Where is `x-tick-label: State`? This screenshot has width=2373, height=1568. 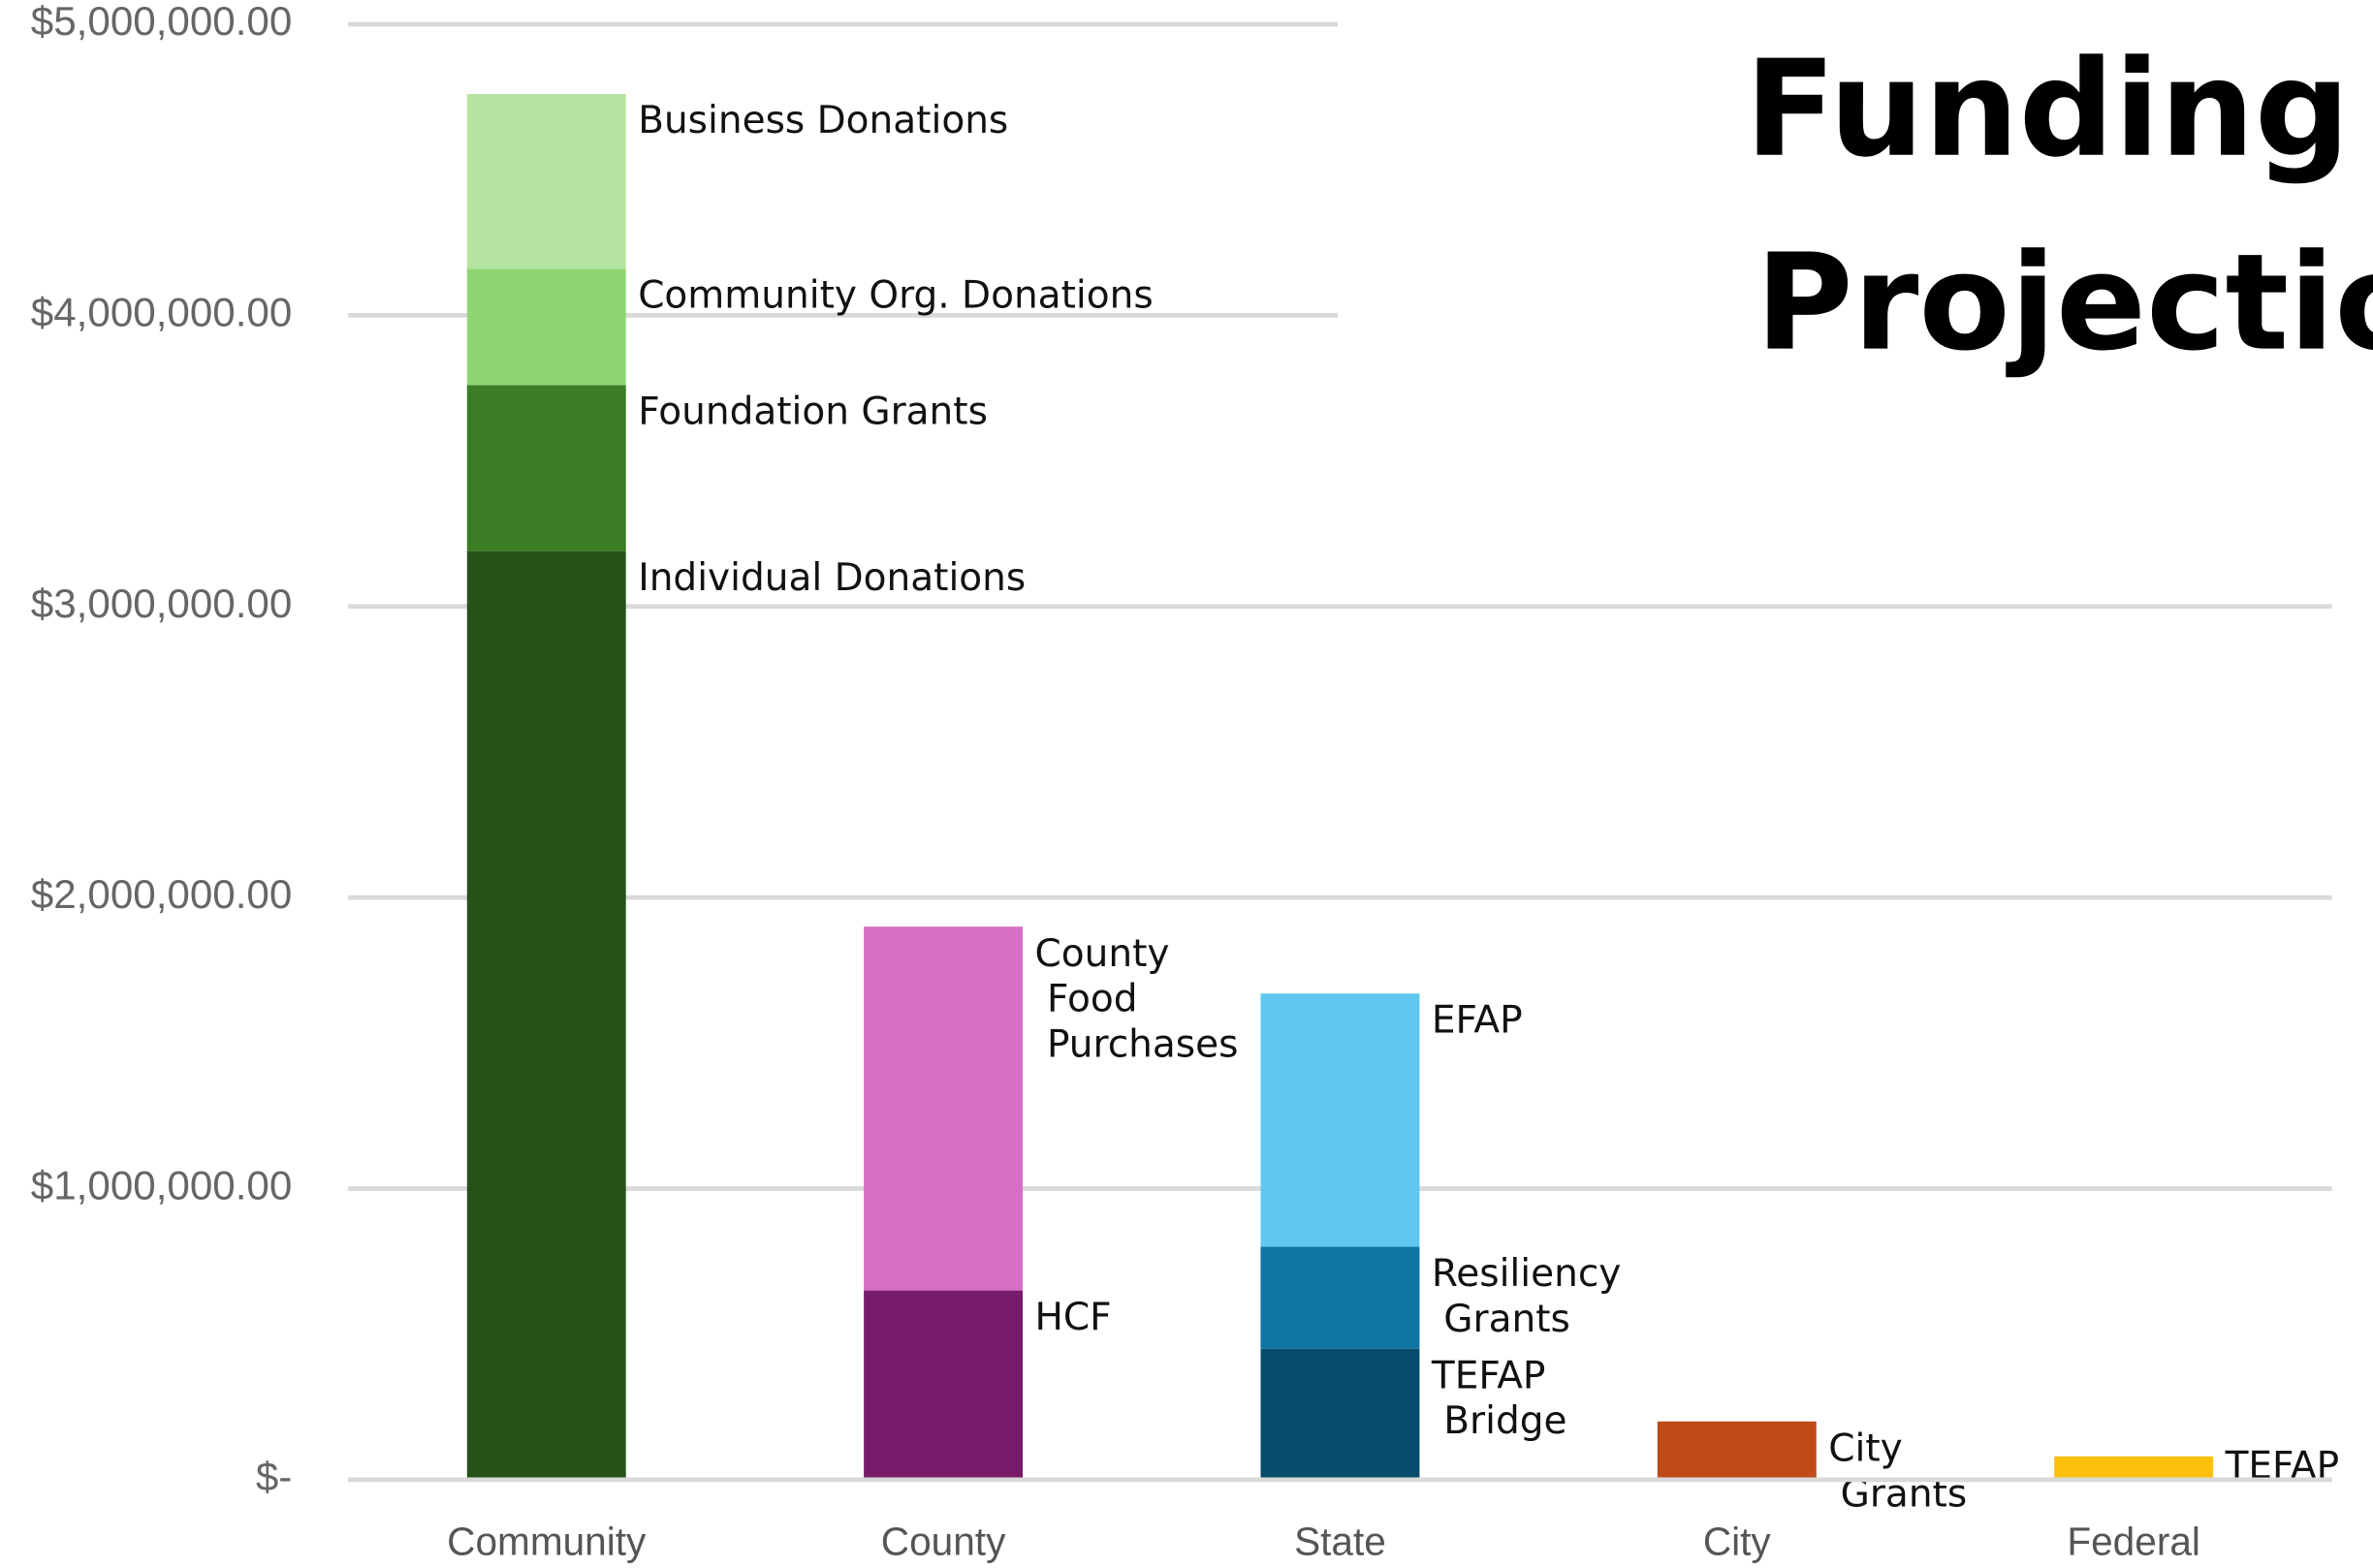 x-tick-label: State is located at coordinates (1340, 1542).